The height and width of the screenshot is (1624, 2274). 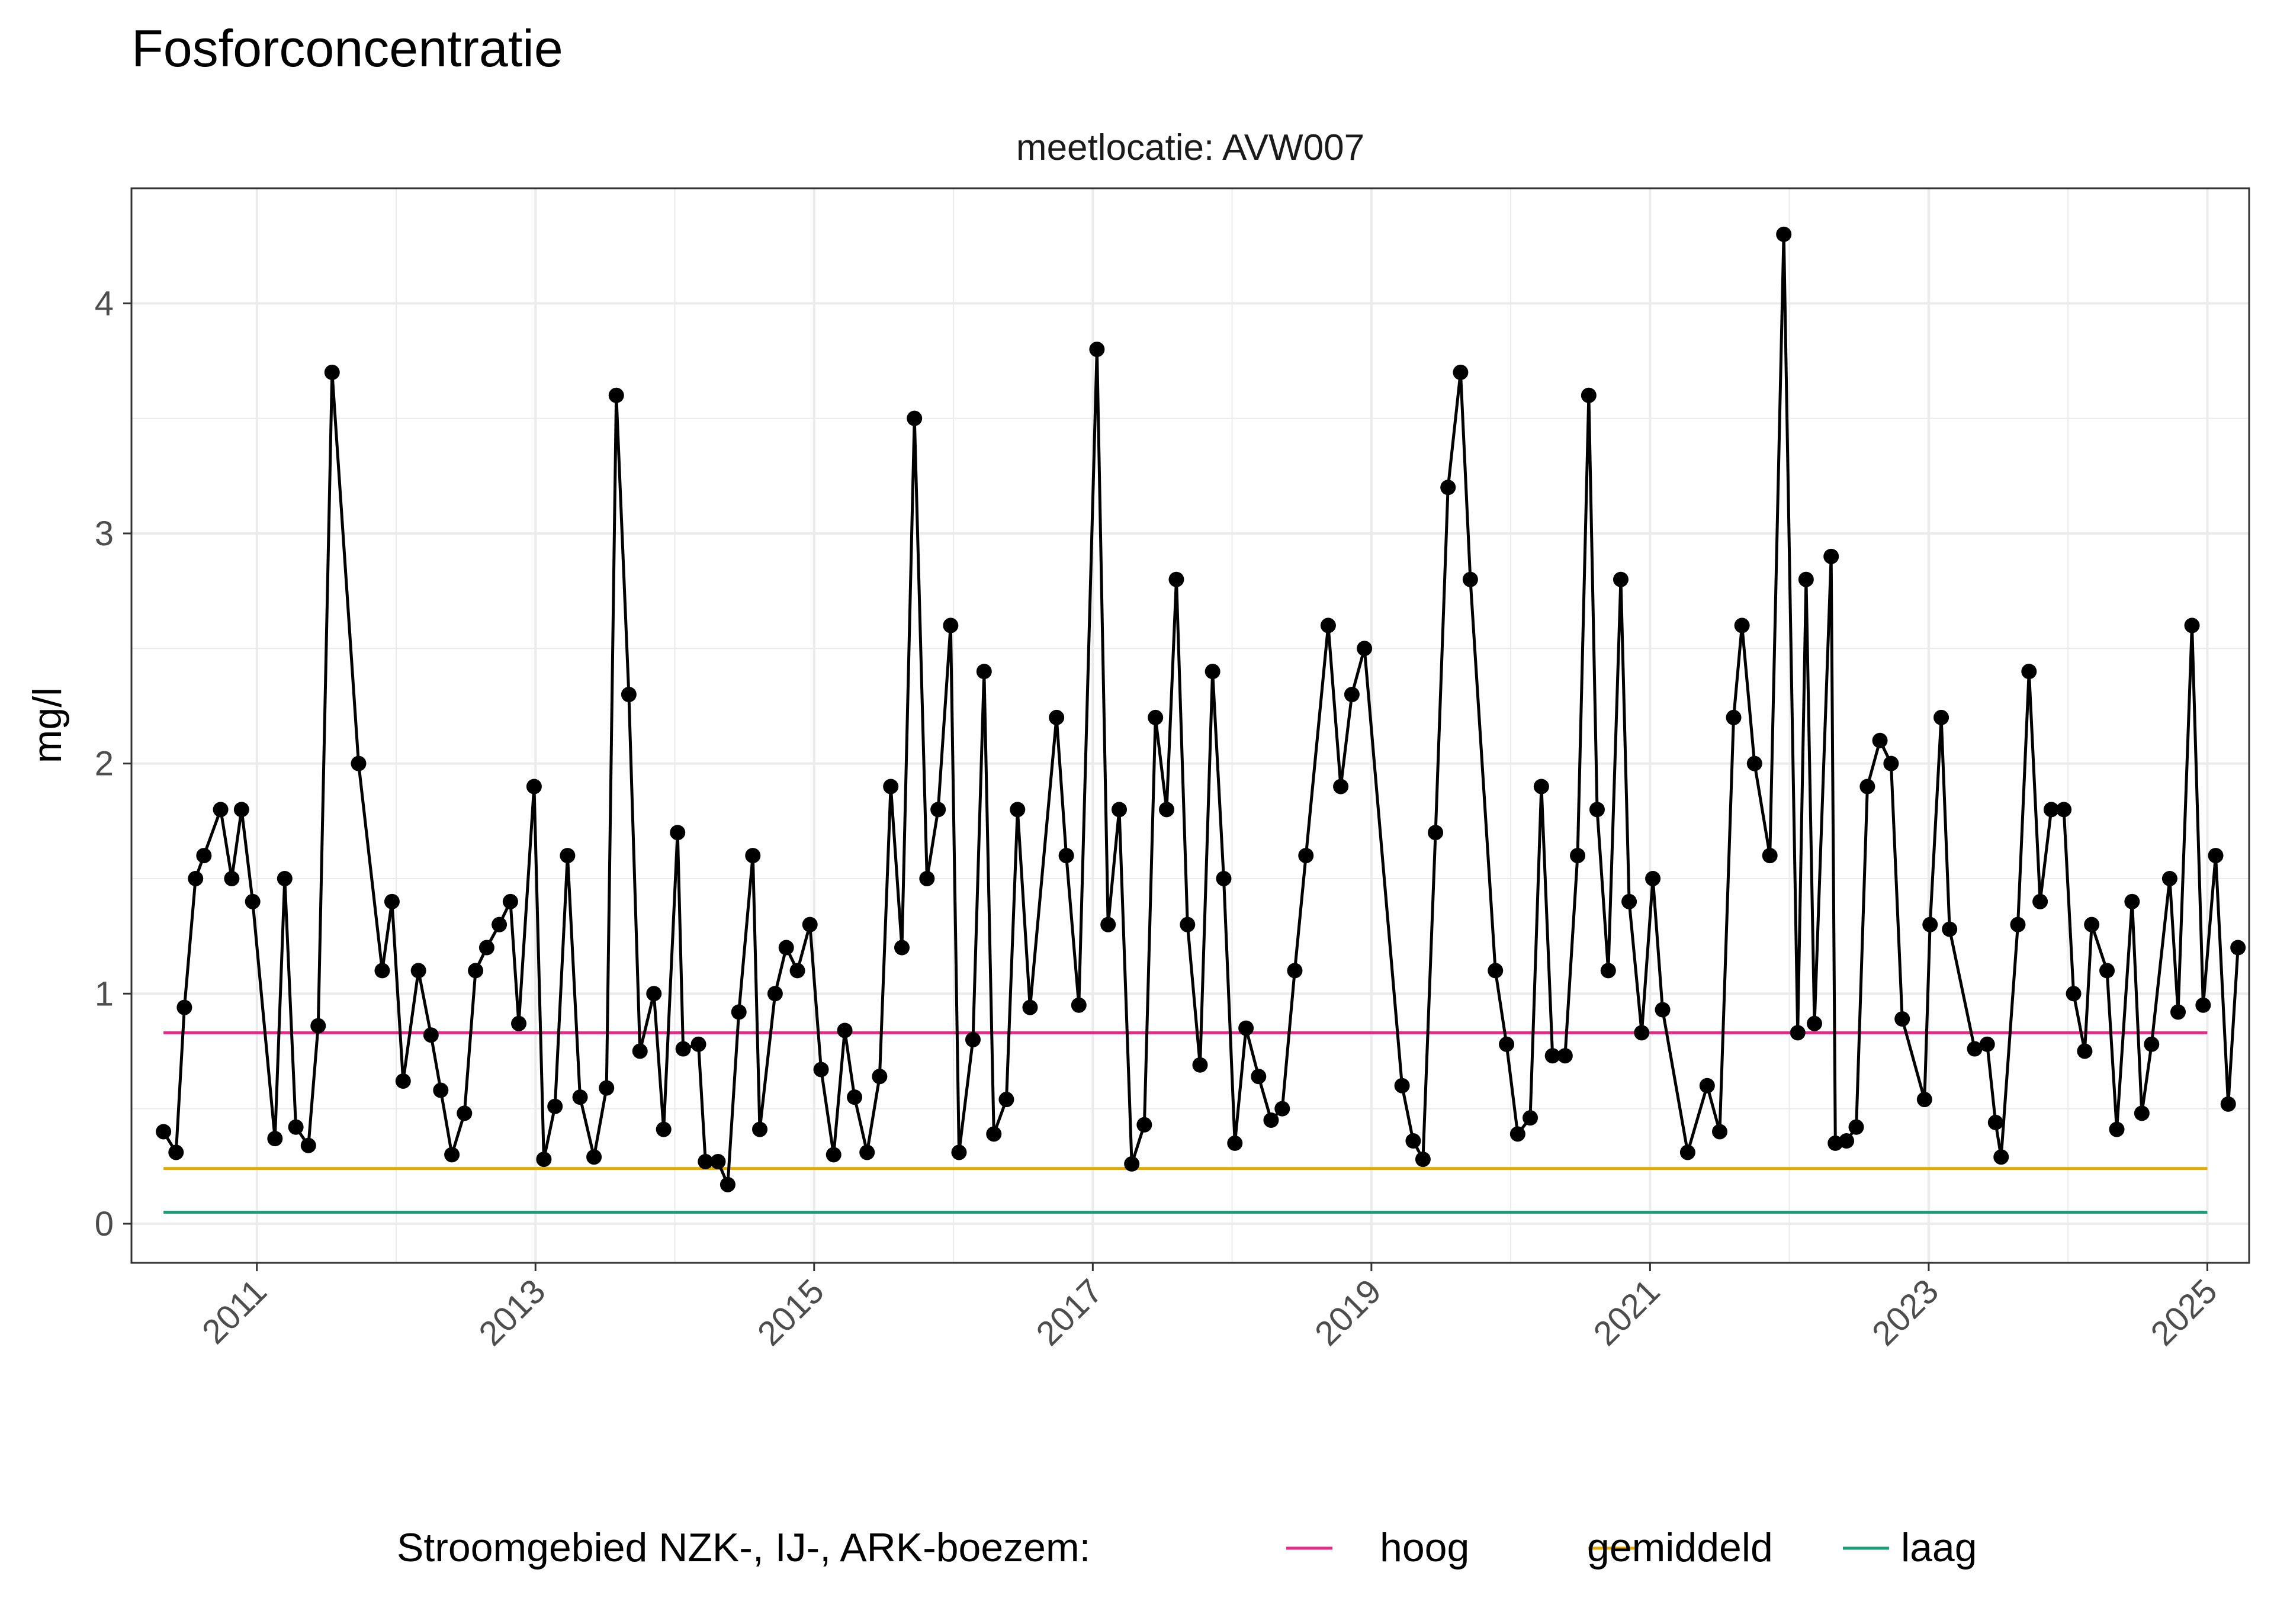 What do you see at coordinates (47, 725) in the screenshot?
I see `y-axis-title: mg/l` at bounding box center [47, 725].